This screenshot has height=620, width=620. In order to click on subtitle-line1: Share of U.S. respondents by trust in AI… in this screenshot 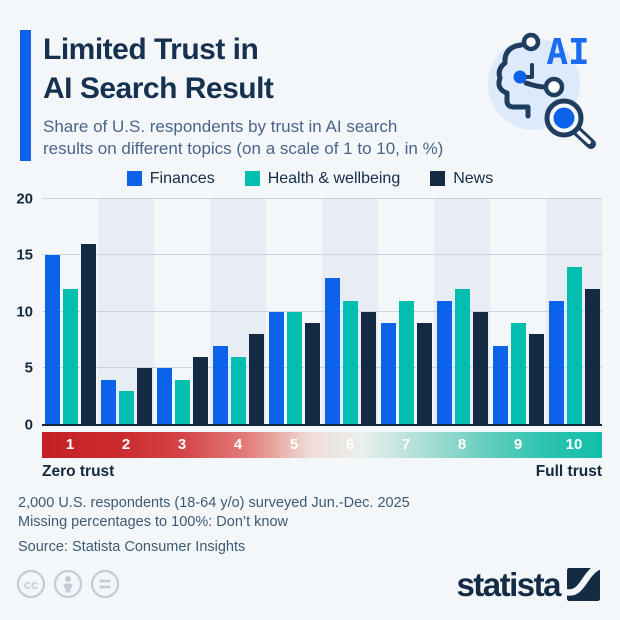, I will do `click(220, 126)`.